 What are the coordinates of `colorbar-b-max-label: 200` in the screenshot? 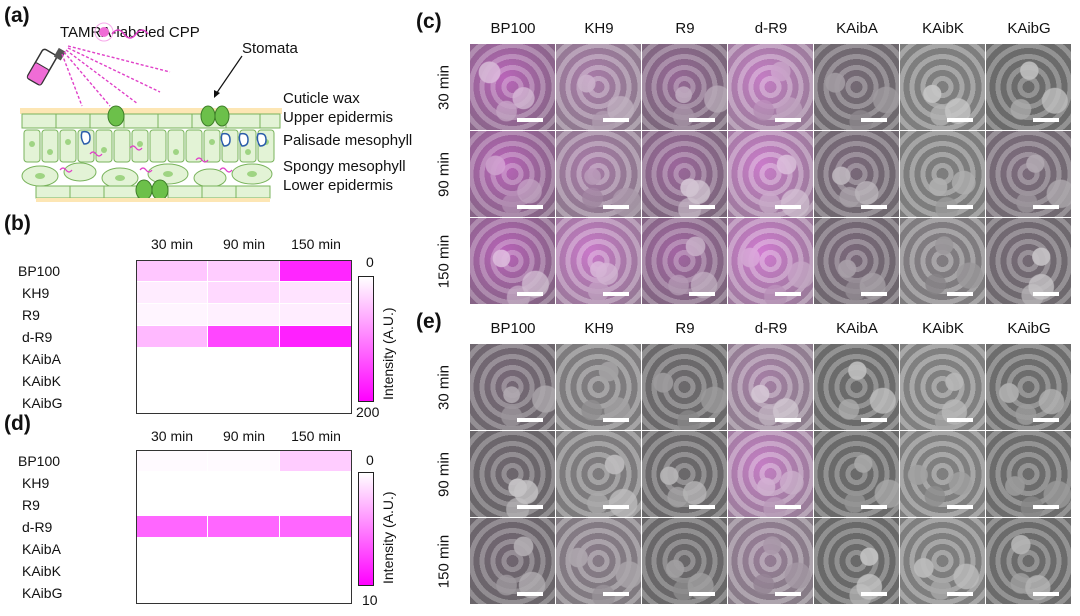 It's located at (368, 412).